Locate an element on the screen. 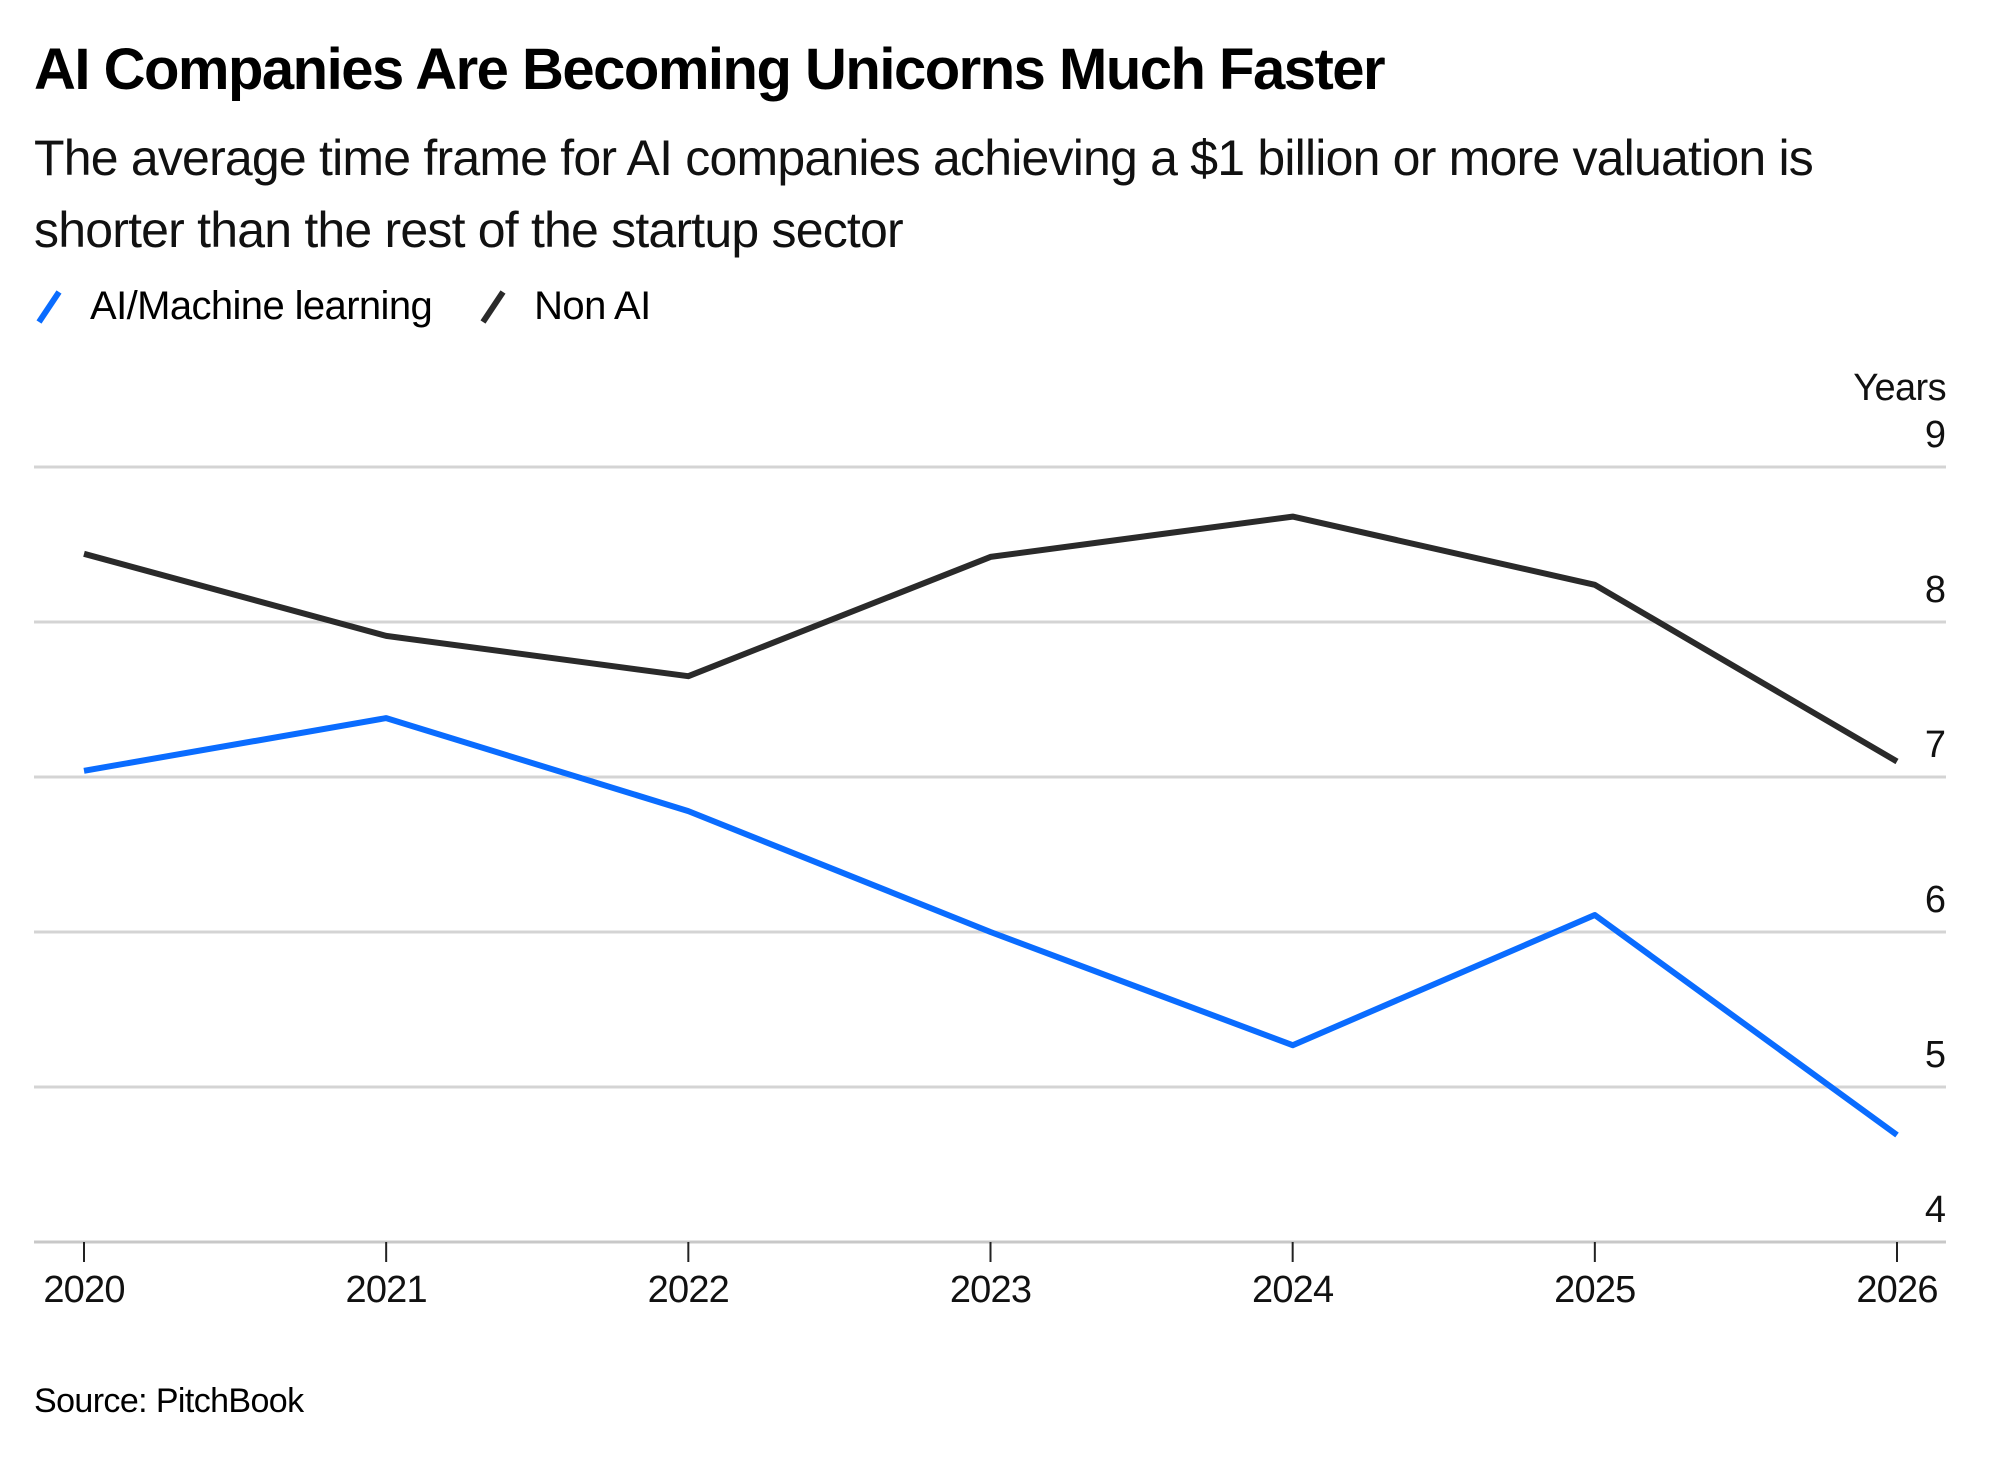 The height and width of the screenshot is (1468, 2000). legend-swatch-non-ai-line is located at coordinates (493, 306).